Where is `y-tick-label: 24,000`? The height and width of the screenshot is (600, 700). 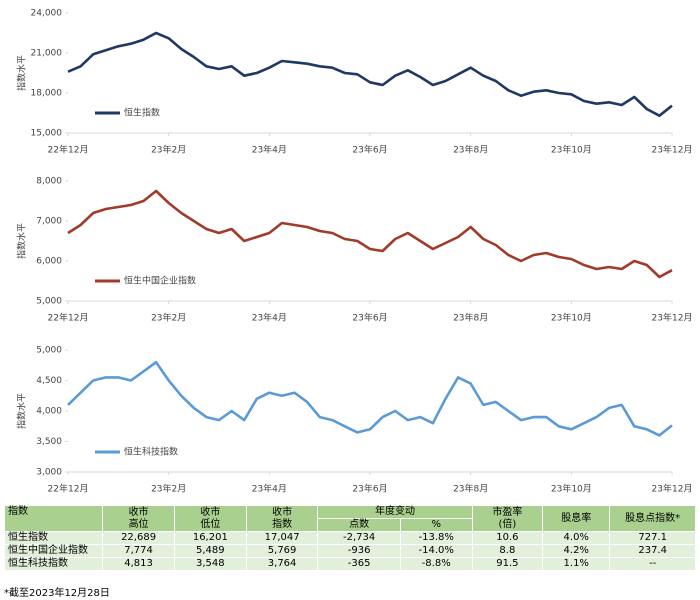 y-tick-label: 24,000 is located at coordinates (47, 14).